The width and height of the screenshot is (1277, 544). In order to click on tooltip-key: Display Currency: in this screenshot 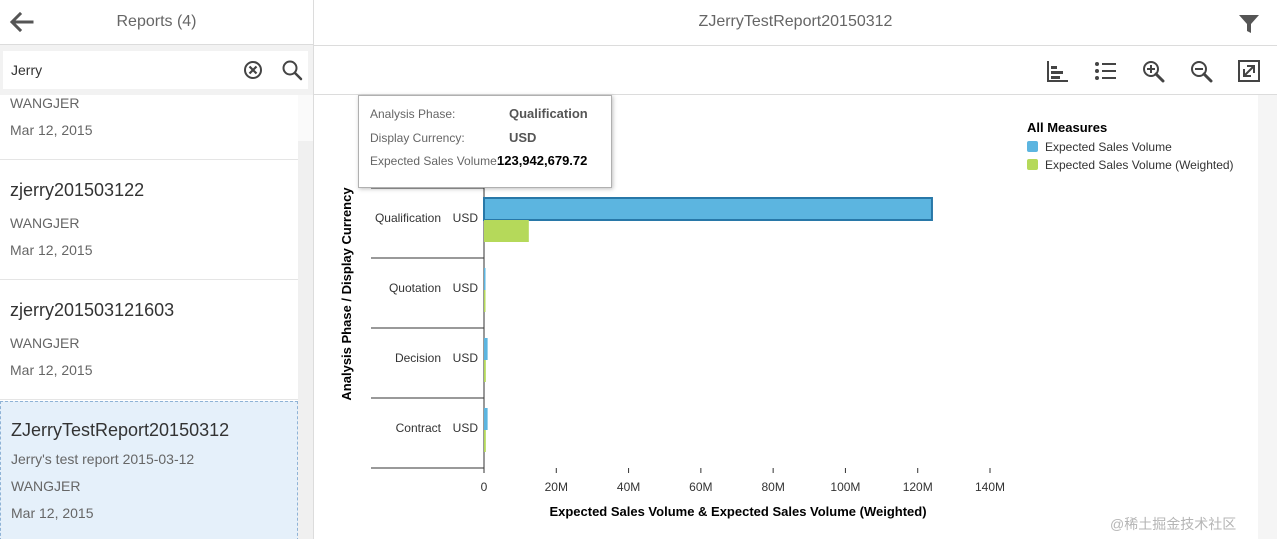, I will do `click(417, 138)`.